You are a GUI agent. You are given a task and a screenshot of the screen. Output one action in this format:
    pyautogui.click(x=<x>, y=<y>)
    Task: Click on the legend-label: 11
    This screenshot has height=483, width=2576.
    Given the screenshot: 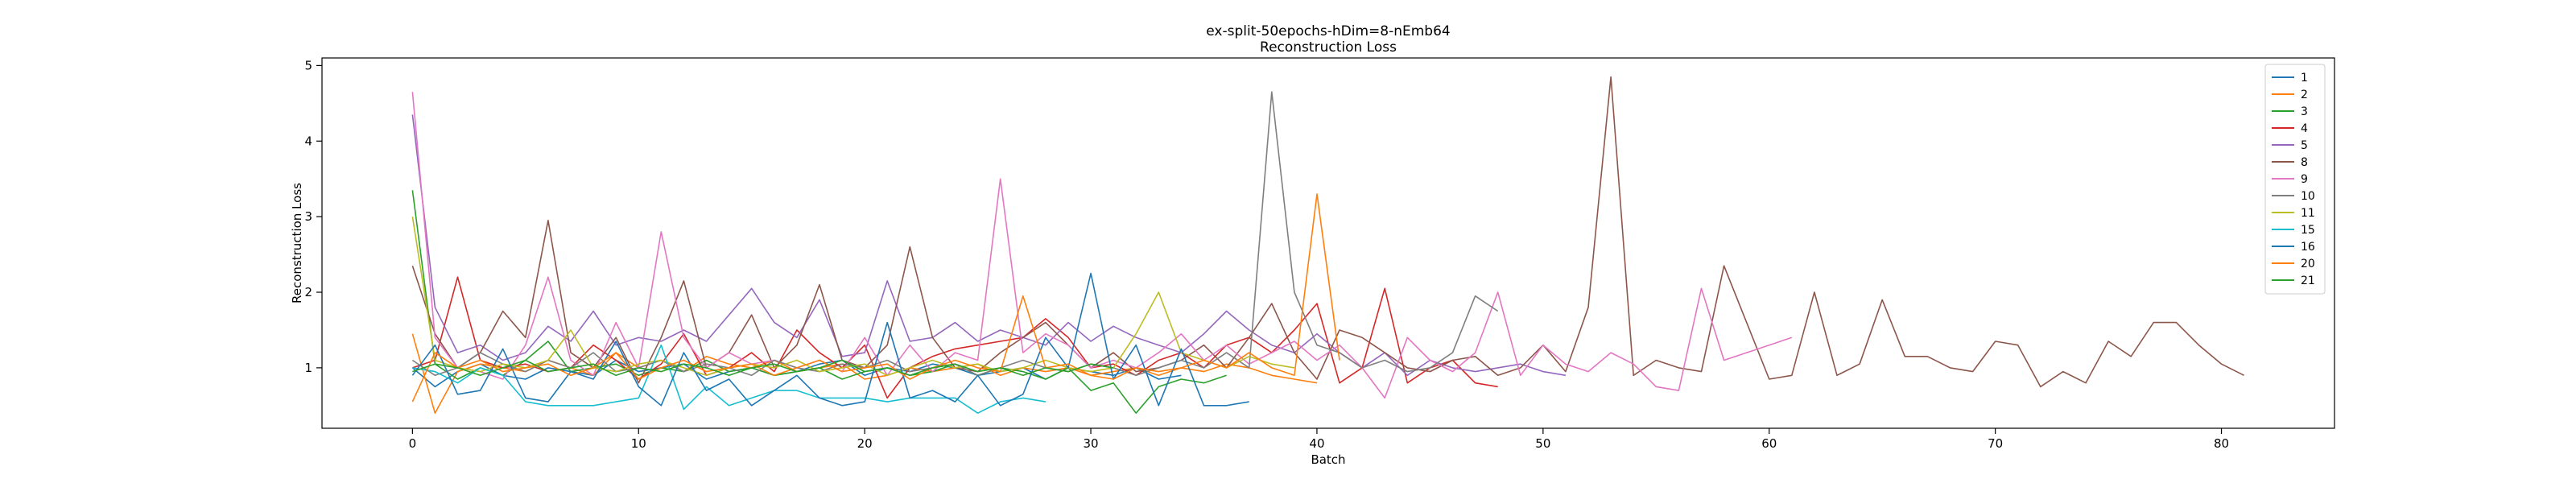 What is the action you would take?
    pyautogui.click(x=2308, y=213)
    